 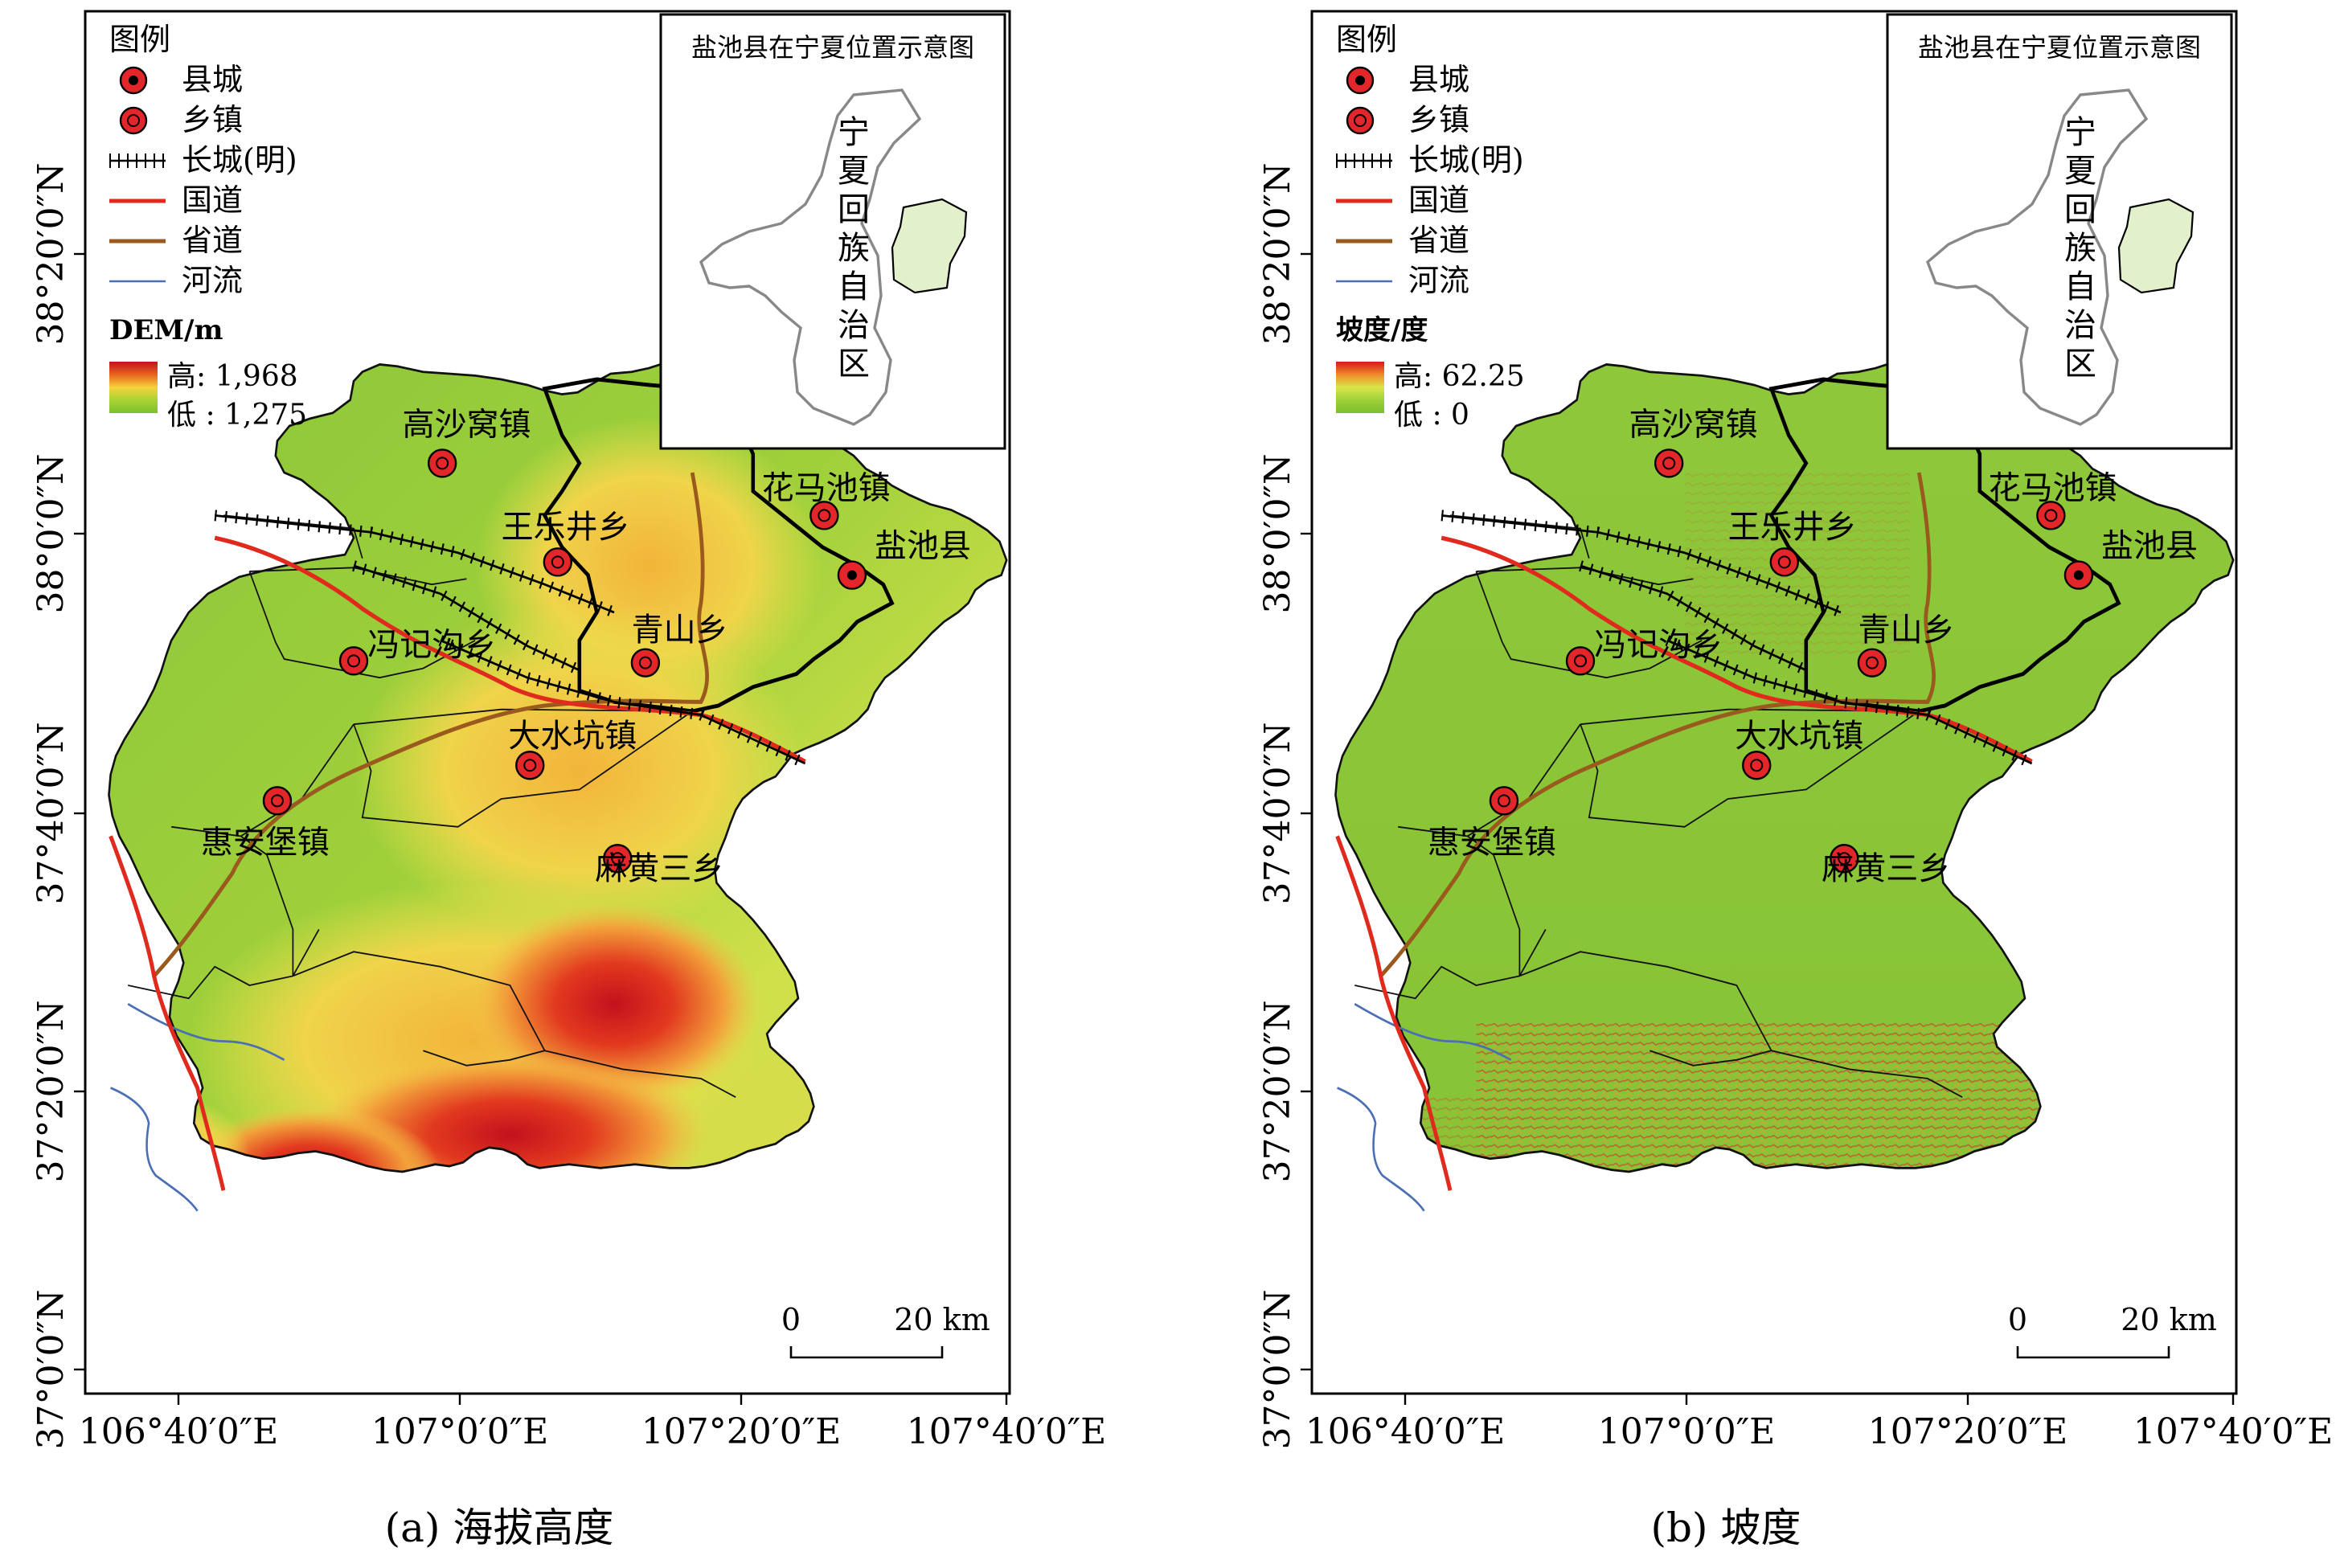 I want to click on legend-item-label: 国道, so click(x=213, y=200).